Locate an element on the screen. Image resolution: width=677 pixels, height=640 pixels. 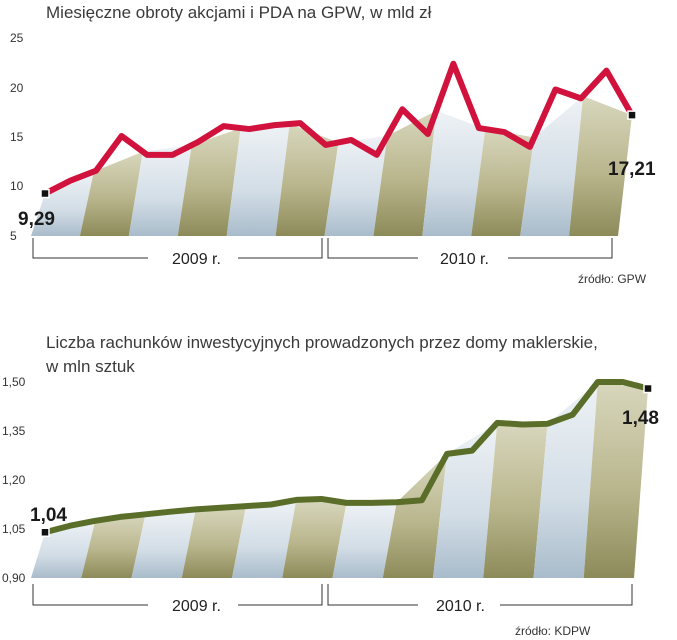
y-tick-label: 1,35 is located at coordinates (14, 431).